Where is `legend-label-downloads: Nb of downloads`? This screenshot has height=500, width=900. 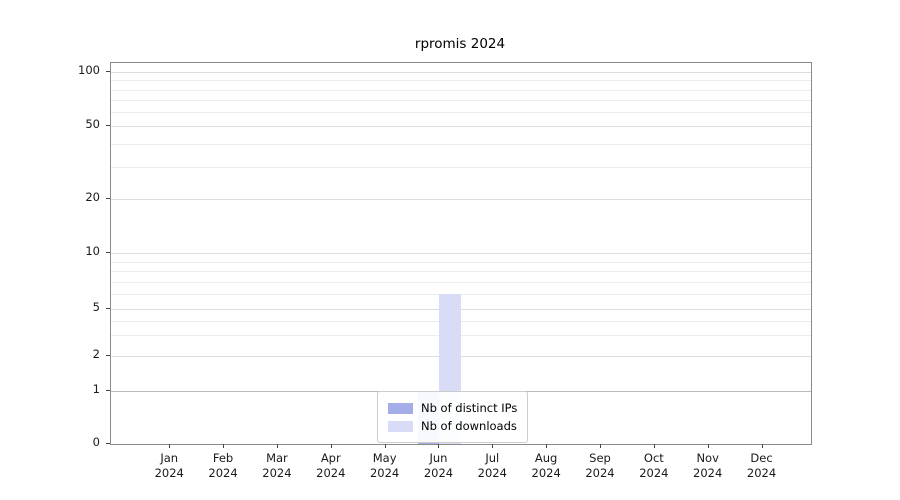
legend-label-downloads: Nb of downloads is located at coordinates (469, 426).